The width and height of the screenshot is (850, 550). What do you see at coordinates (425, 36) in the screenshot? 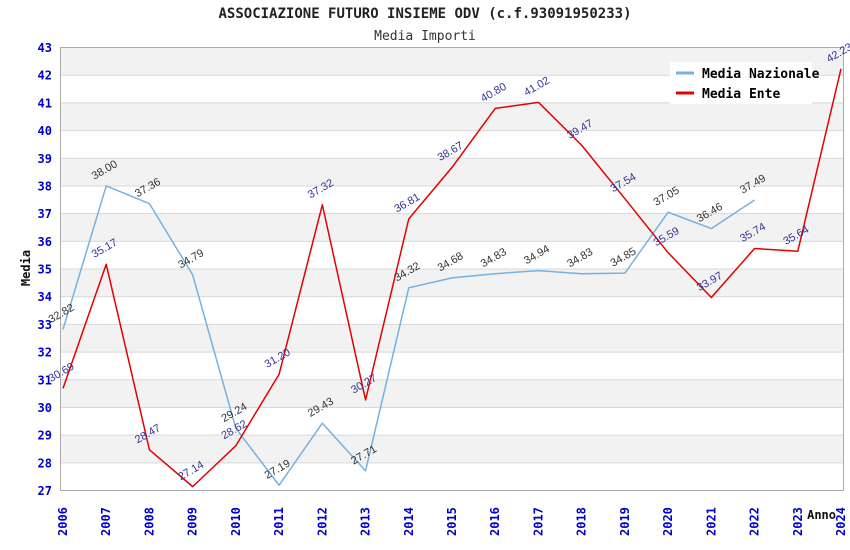
I see `chart-subtitle: Media Importi` at bounding box center [425, 36].